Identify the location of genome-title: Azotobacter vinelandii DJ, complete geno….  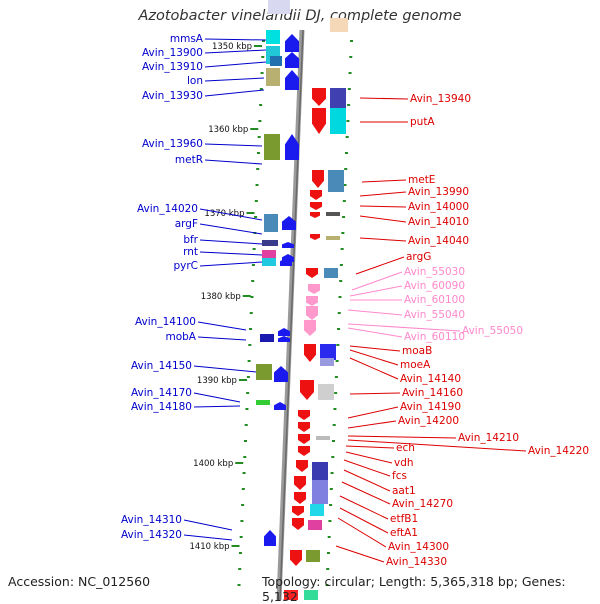
(300, 16).